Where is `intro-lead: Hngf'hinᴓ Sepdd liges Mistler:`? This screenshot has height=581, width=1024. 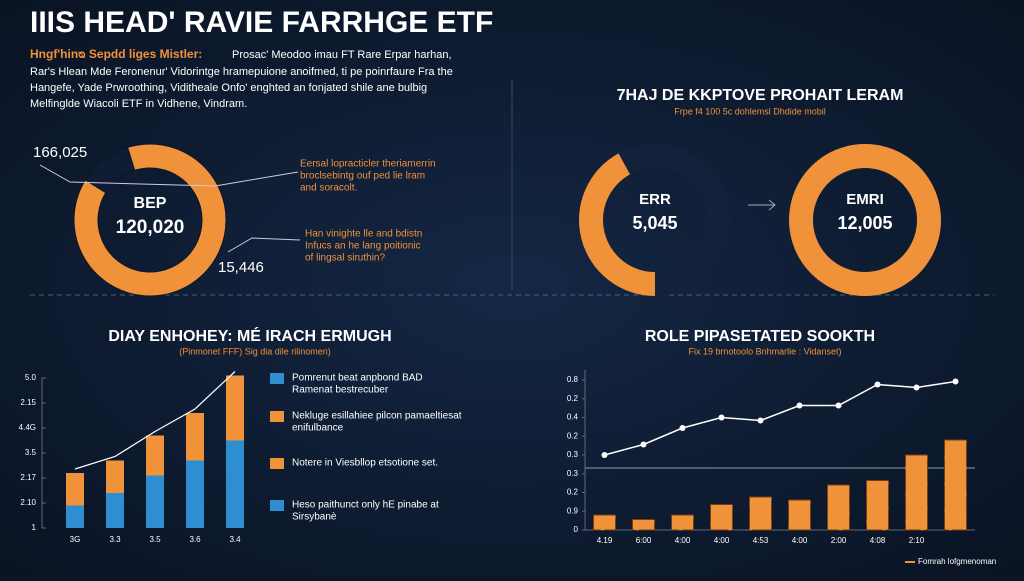
intro-lead: Hngf'hinᴓ Sepdd liges Mistler: is located at coordinates (116, 54).